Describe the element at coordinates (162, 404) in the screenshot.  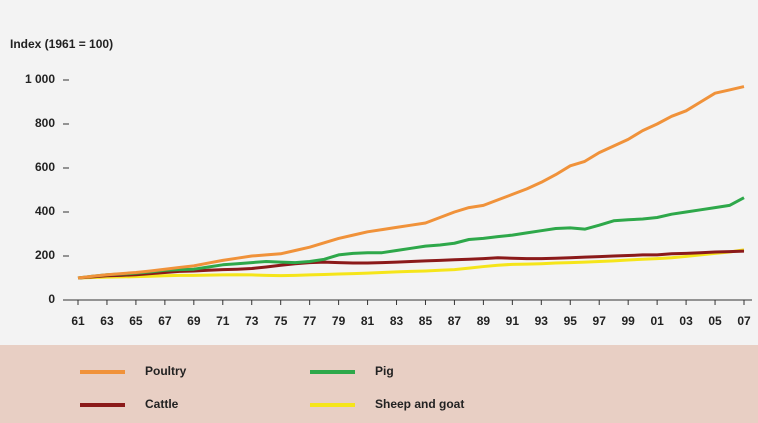
I see `legend-label: Cattle` at that location.